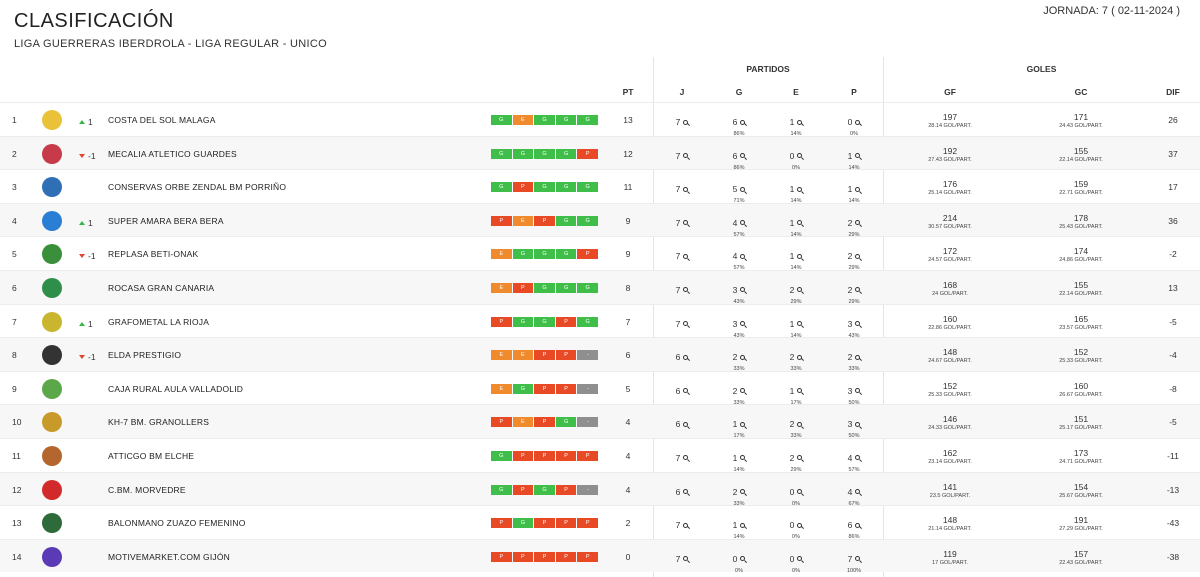 Image resolution: width=1200 pixels, height=577 pixels. Describe the element at coordinates (739, 191) in the screenshot. I see `won-cell: 5 71%` at that location.